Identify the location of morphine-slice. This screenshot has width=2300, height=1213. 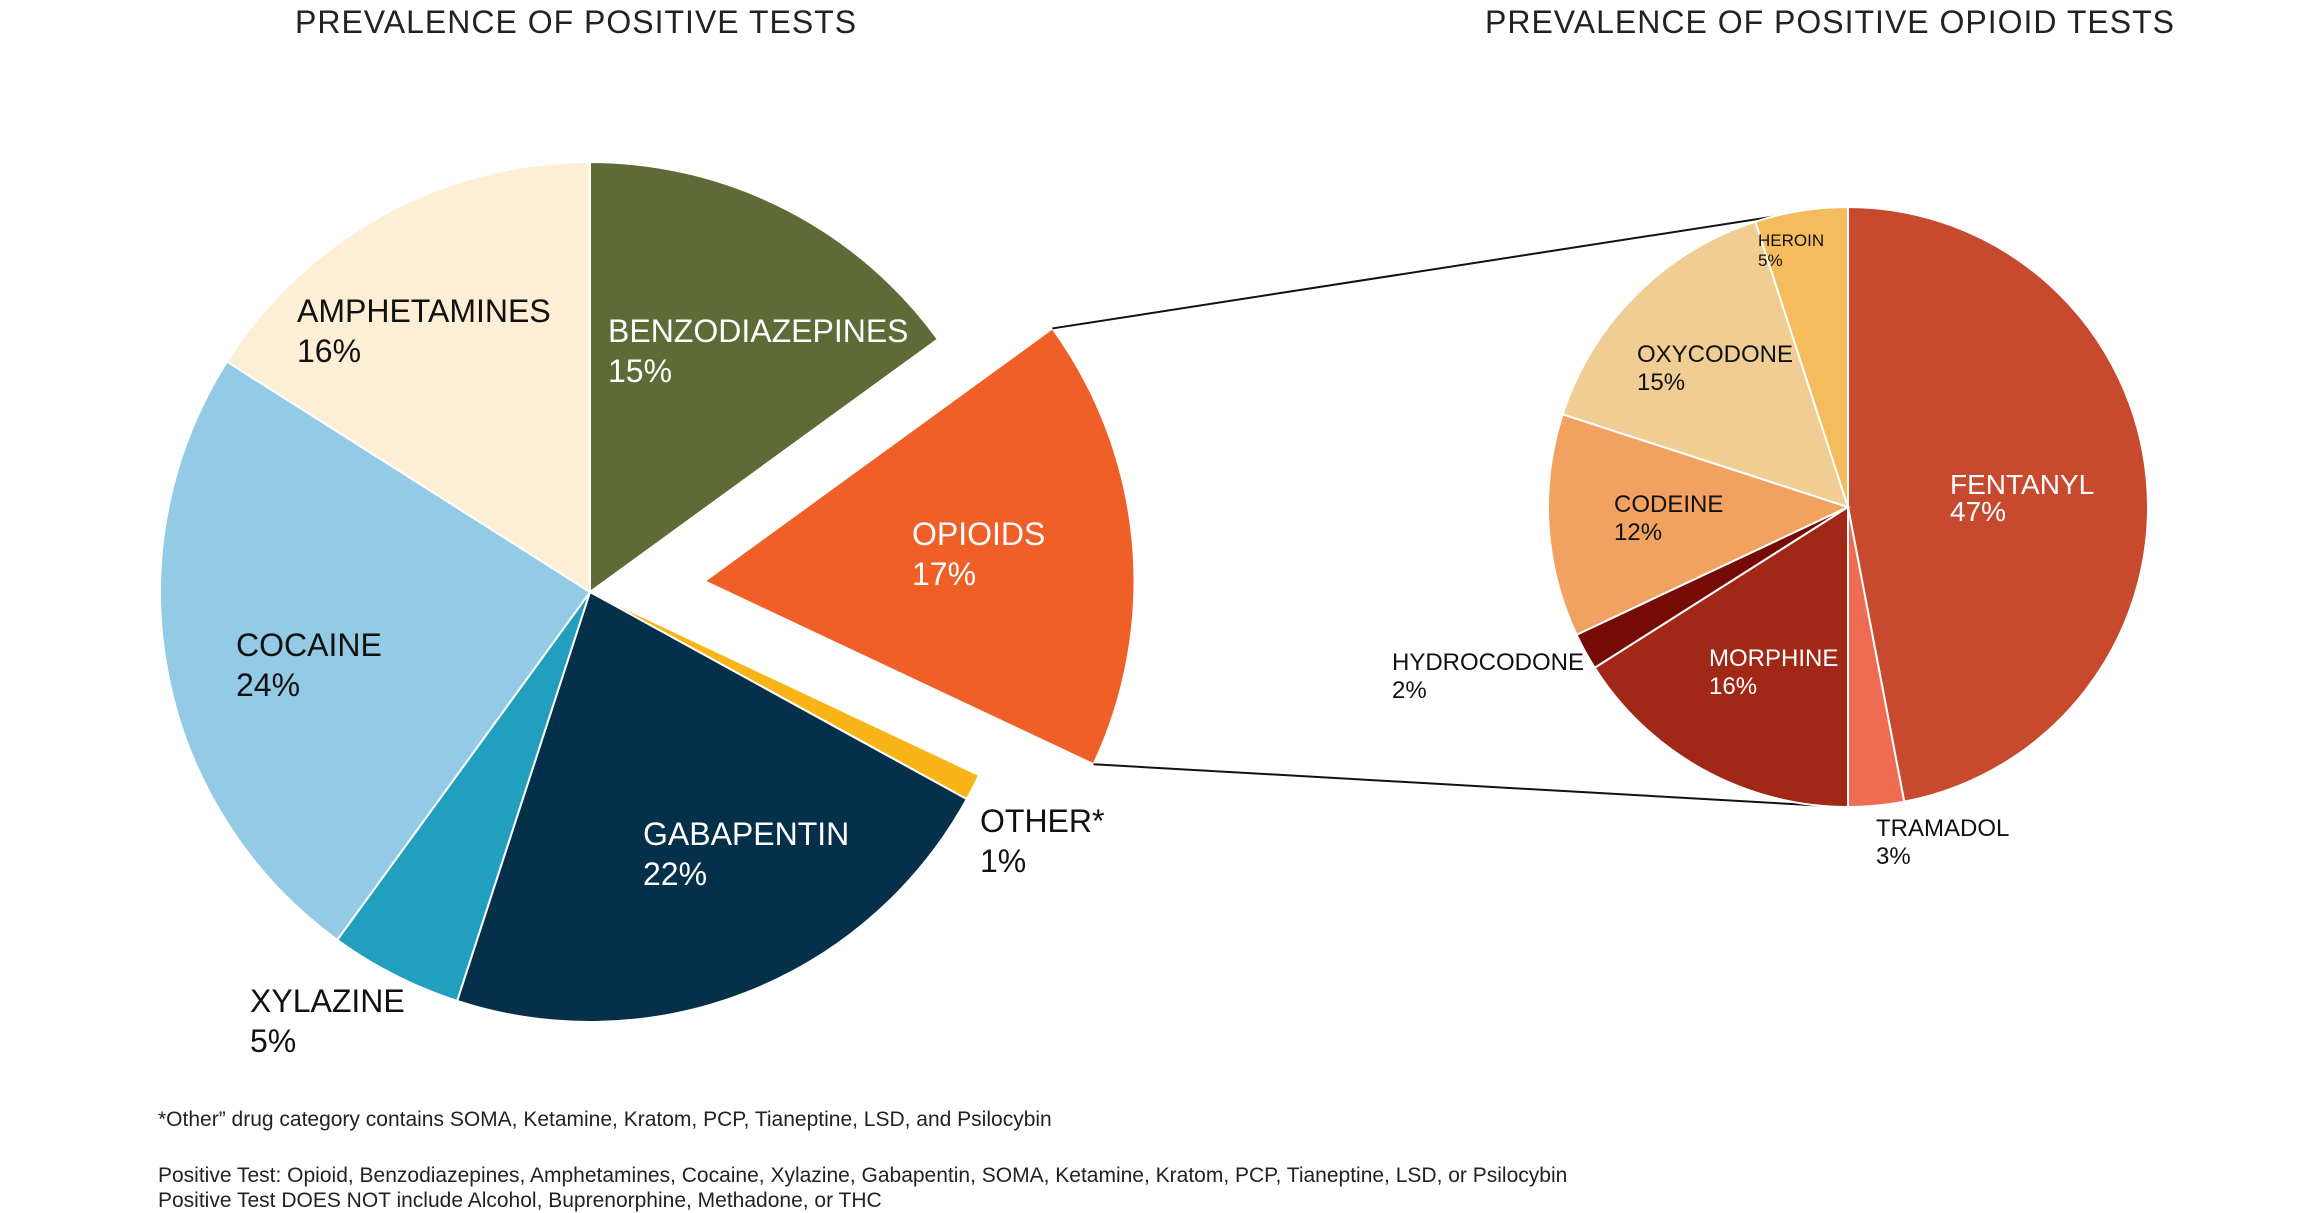
(1721, 657).